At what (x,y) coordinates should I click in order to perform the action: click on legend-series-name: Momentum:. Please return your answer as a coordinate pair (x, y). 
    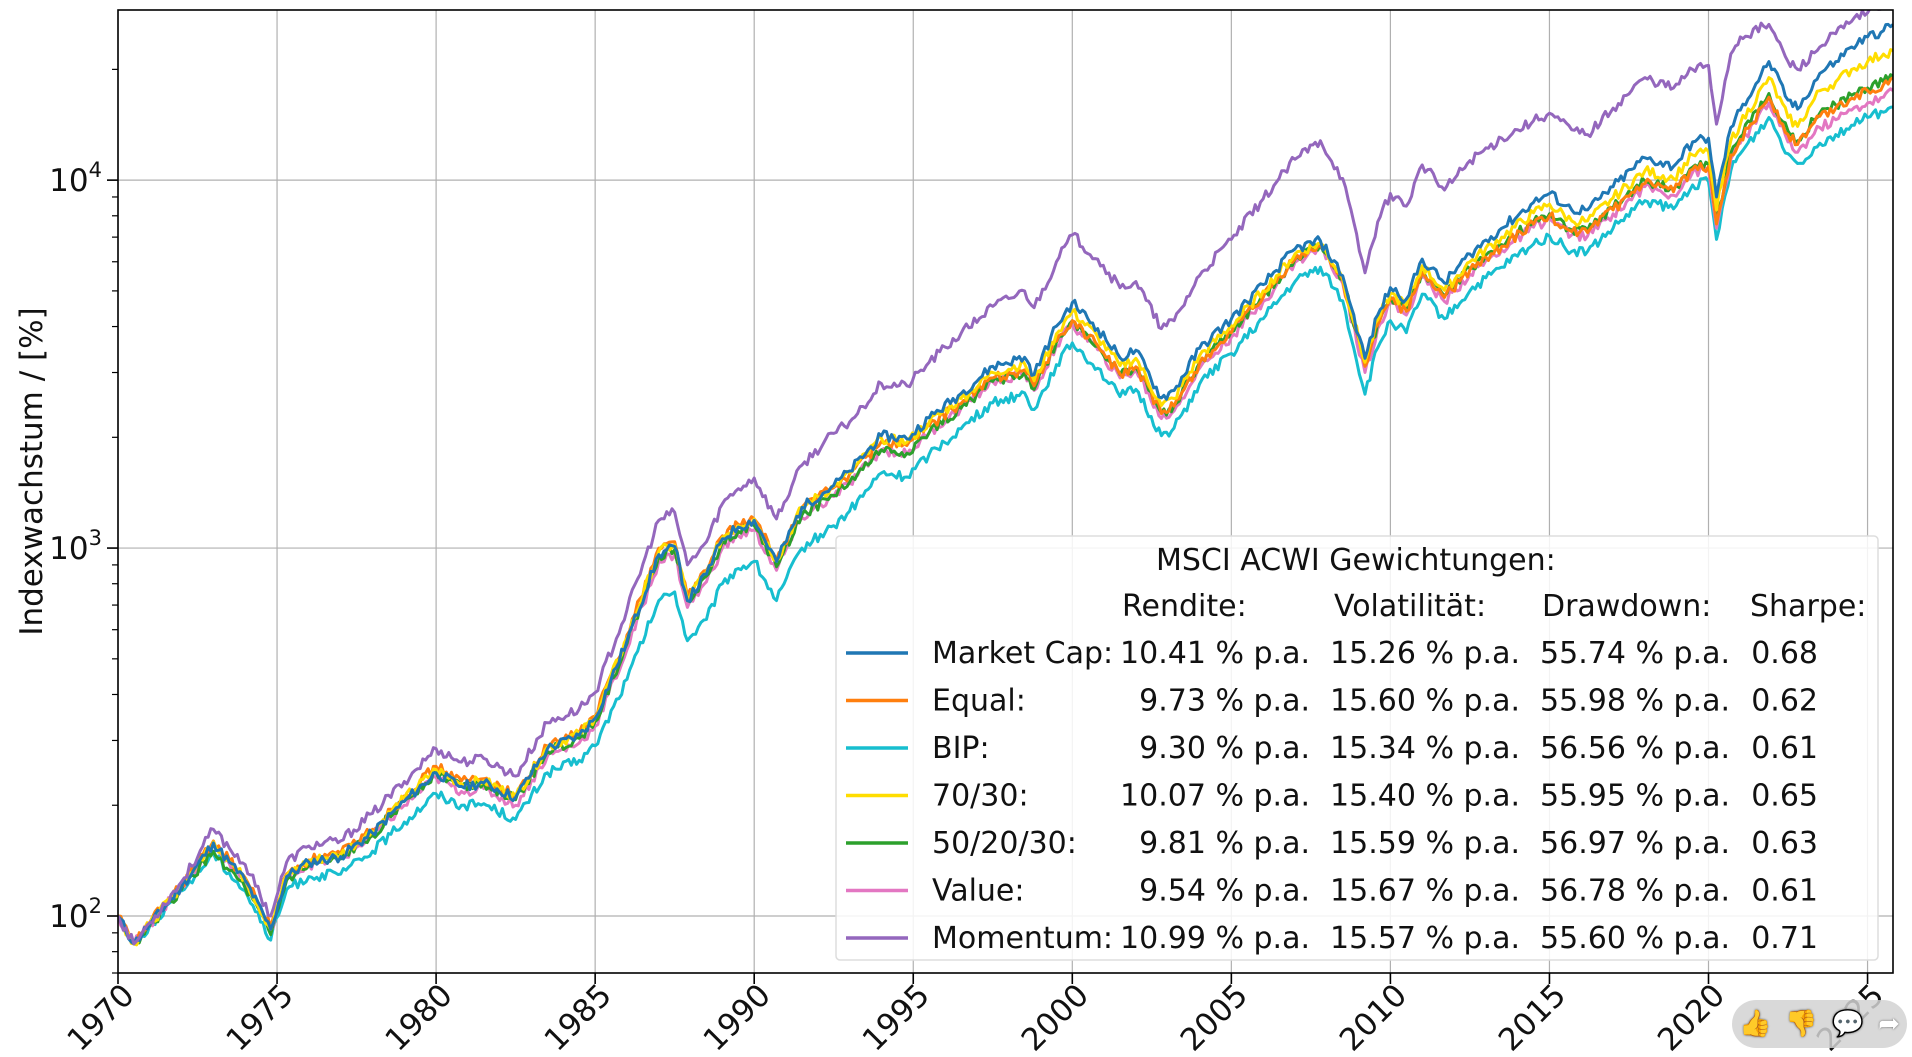
    Looking at the image, I should click on (1022, 938).